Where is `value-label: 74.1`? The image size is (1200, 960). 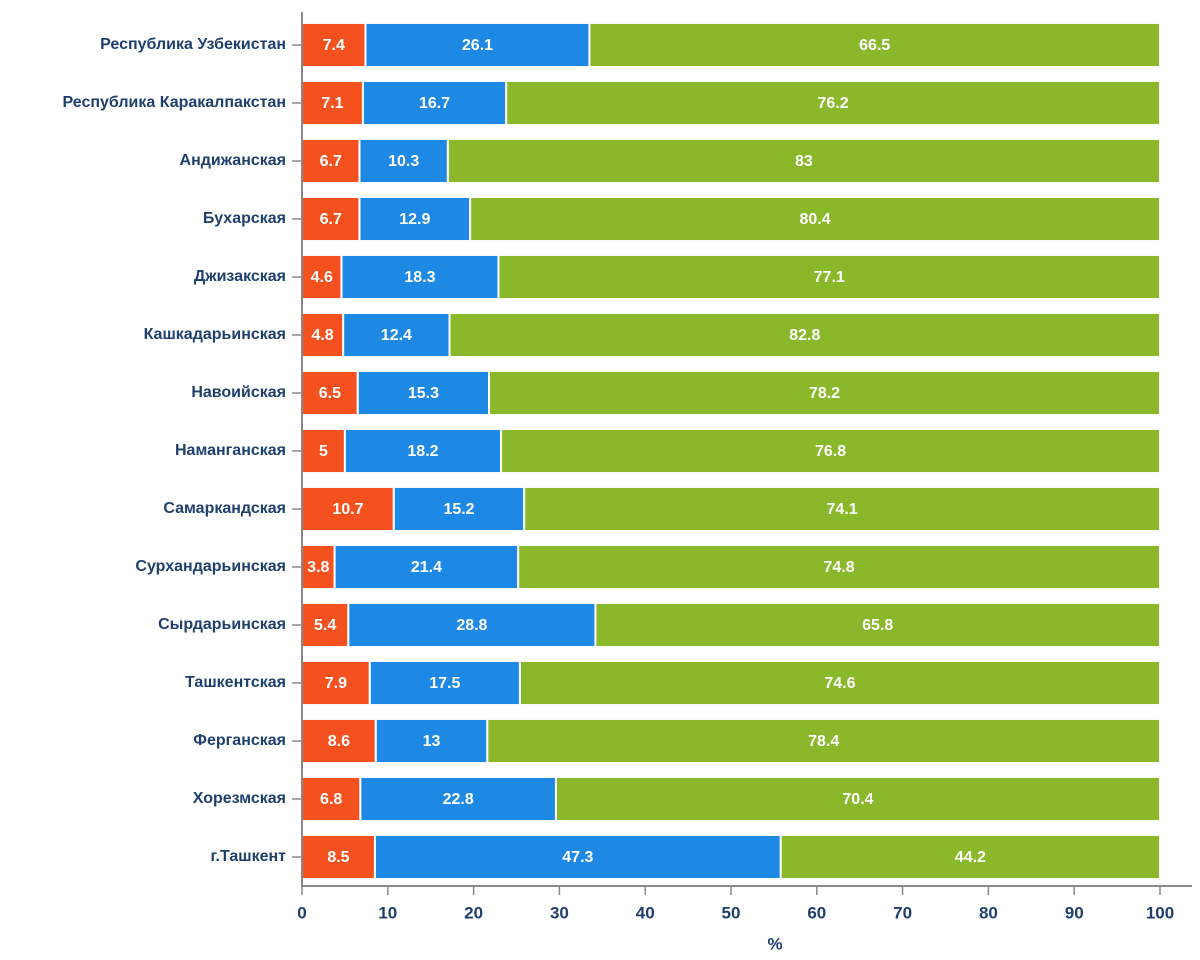 value-label: 74.1 is located at coordinates (842, 509).